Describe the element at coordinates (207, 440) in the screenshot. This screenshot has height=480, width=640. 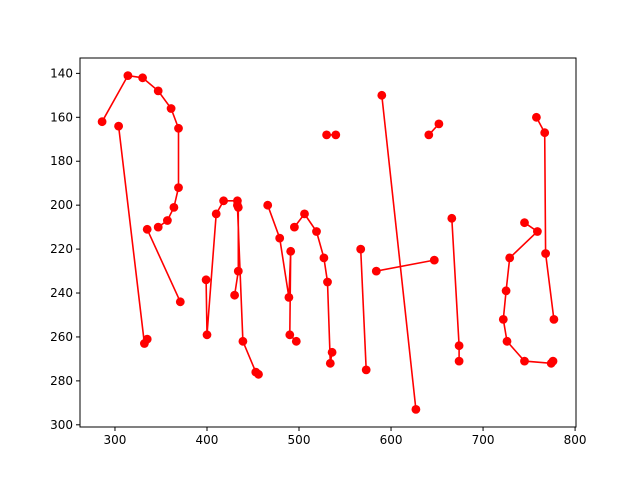
I see `x-tick-label: 400` at that location.